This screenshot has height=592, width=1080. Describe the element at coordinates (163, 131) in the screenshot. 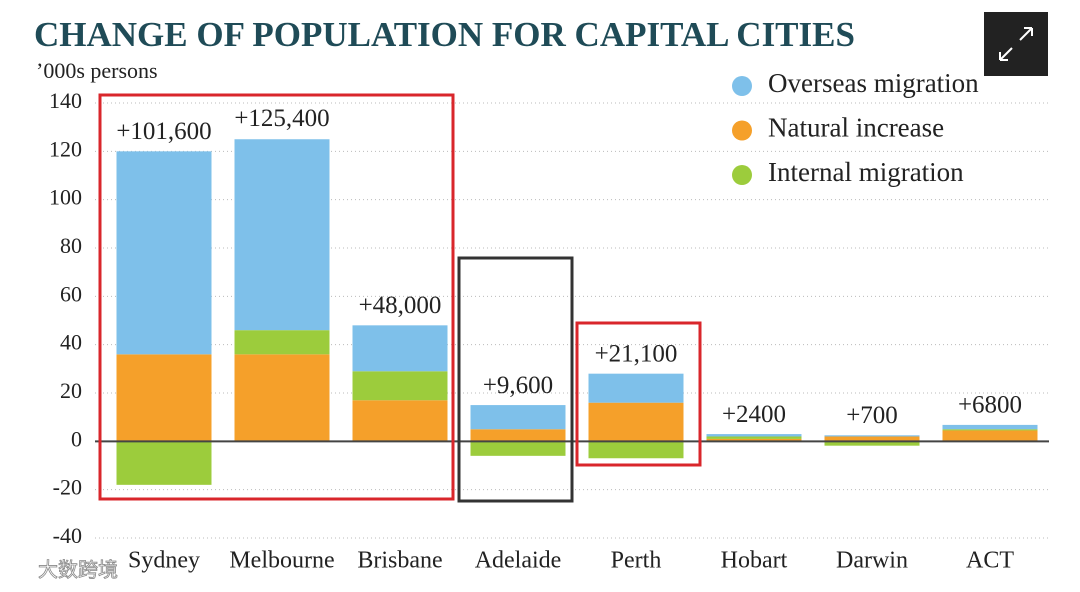

I see `total-label: +101,600` at that location.